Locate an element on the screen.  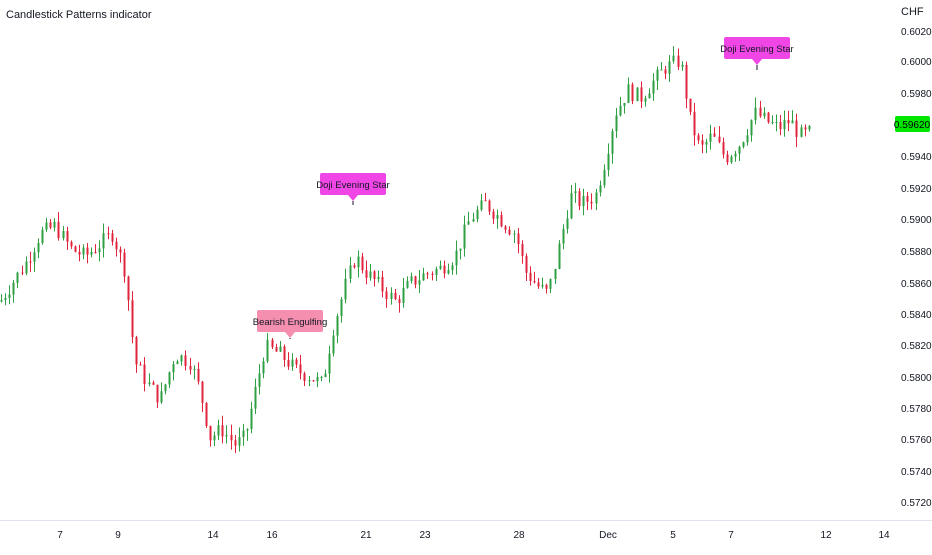
time-tick-label: 7 is located at coordinates (60, 535).